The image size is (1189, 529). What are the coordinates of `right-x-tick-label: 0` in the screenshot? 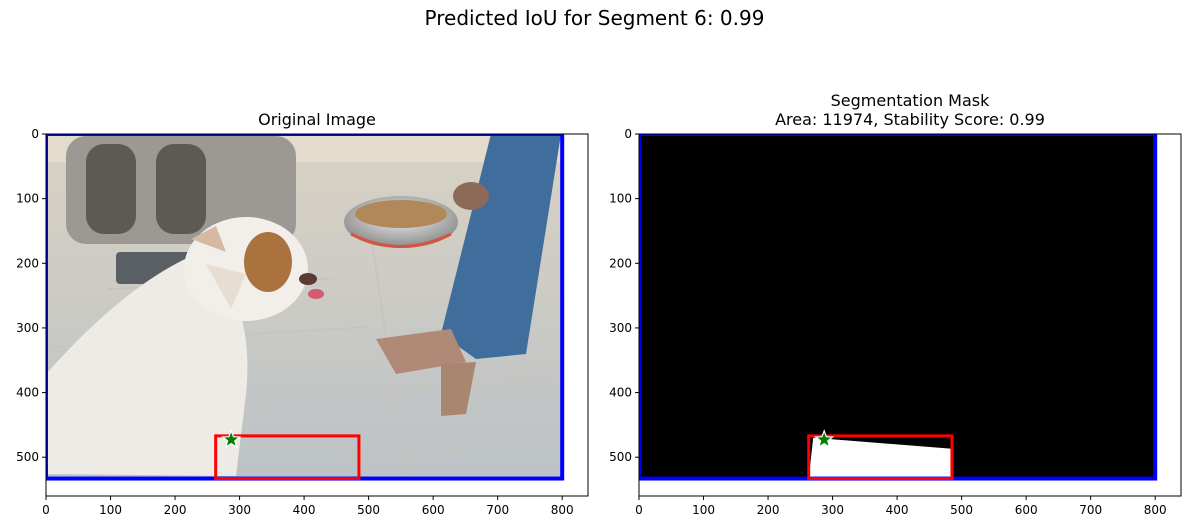 It's located at (639, 510).